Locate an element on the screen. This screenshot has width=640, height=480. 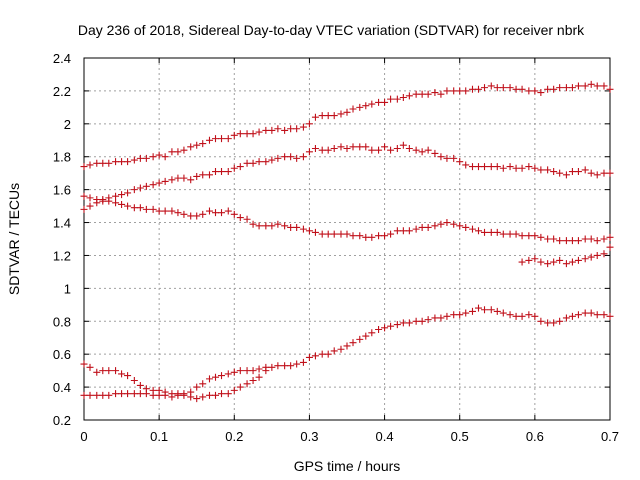
y-tick-label: 2.4 is located at coordinates (62, 58).